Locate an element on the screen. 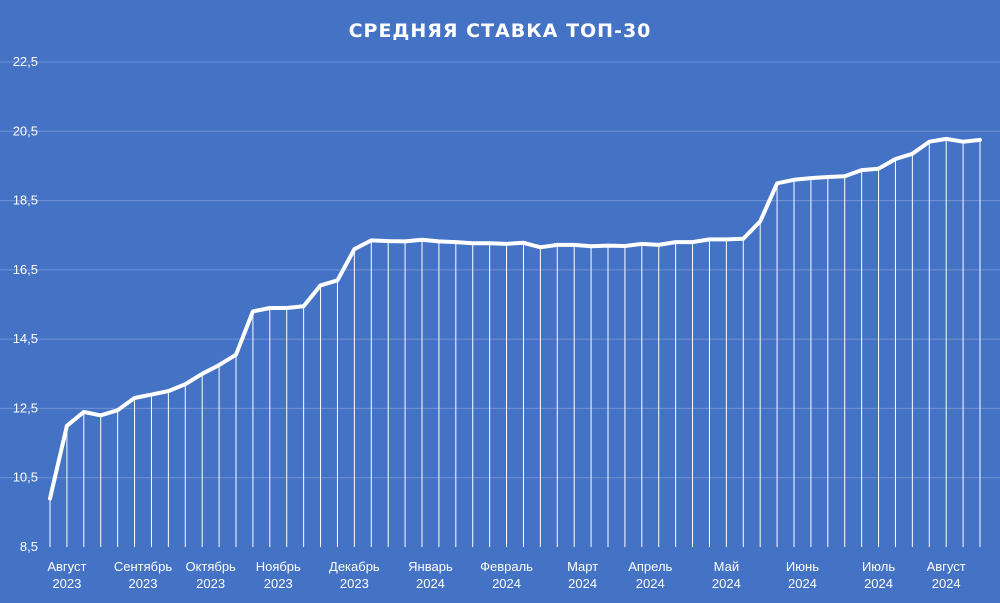  y-axis-ticks: 8,5 10,5 12,5 14,5 16,5 18,5 20,5 22,5 is located at coordinates (25, 304).